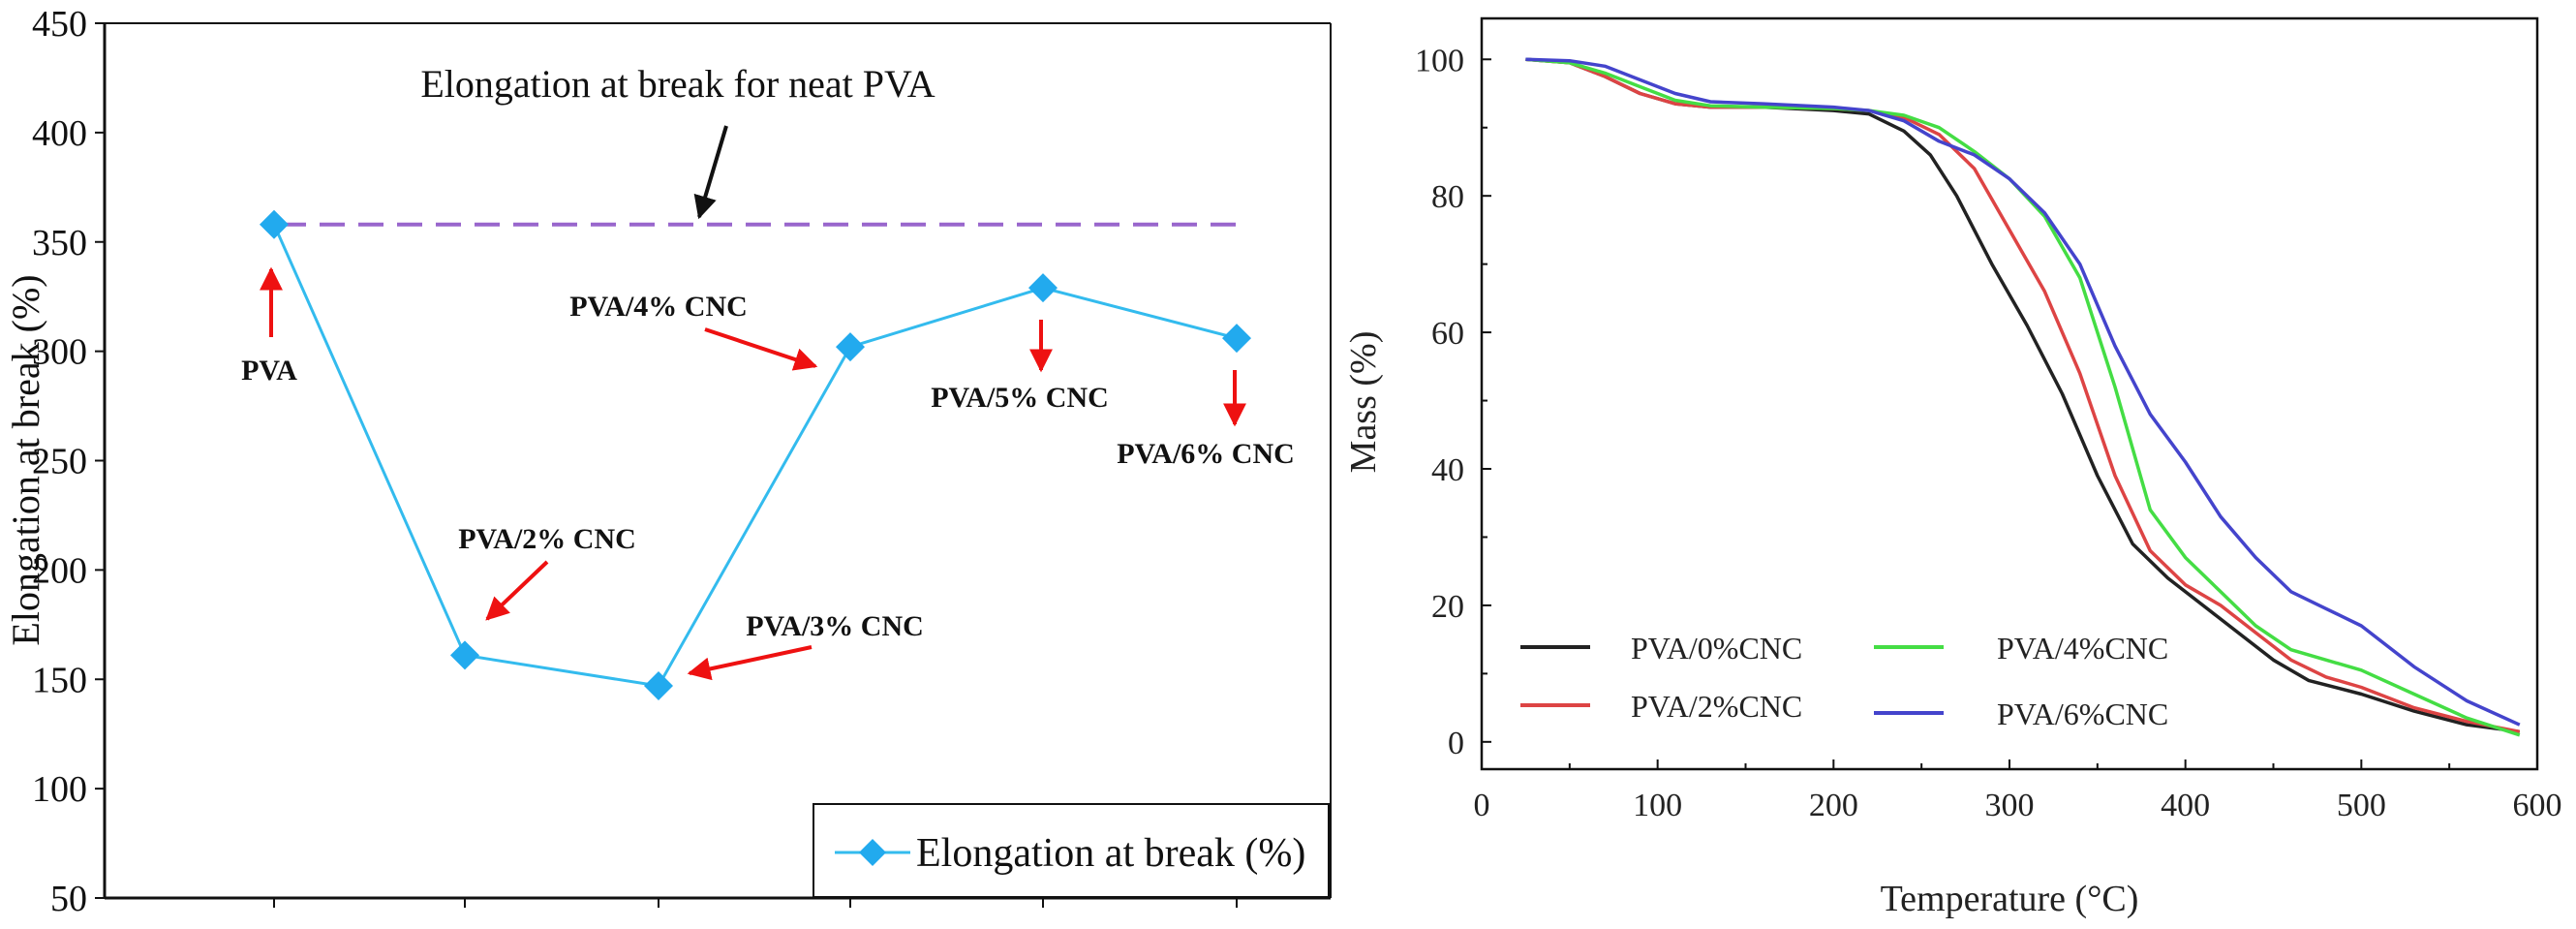  What do you see at coordinates (59, 570) in the screenshot?
I see `left-y-tick-label: 200` at bounding box center [59, 570].